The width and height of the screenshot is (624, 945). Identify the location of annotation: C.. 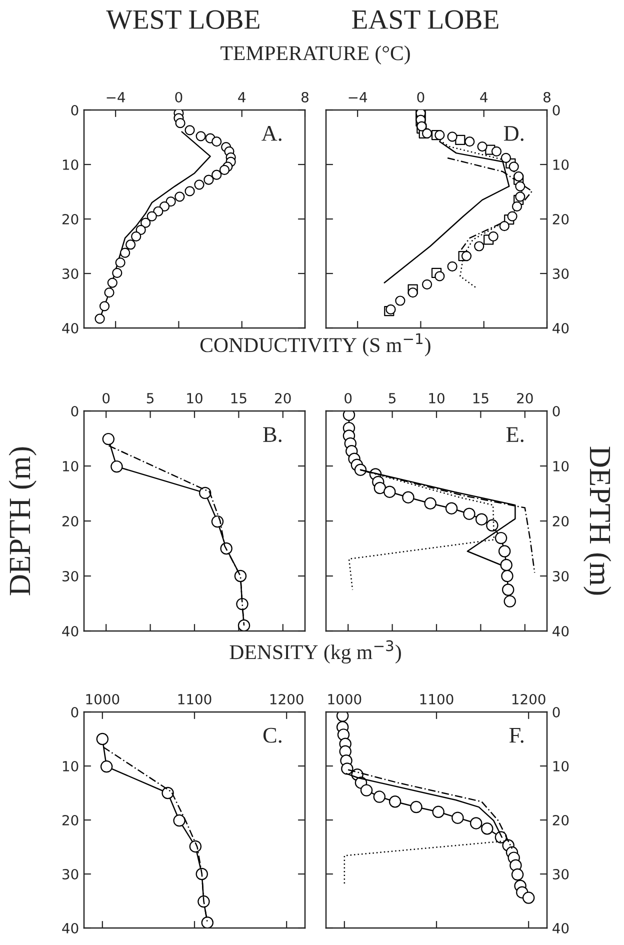
(272, 735).